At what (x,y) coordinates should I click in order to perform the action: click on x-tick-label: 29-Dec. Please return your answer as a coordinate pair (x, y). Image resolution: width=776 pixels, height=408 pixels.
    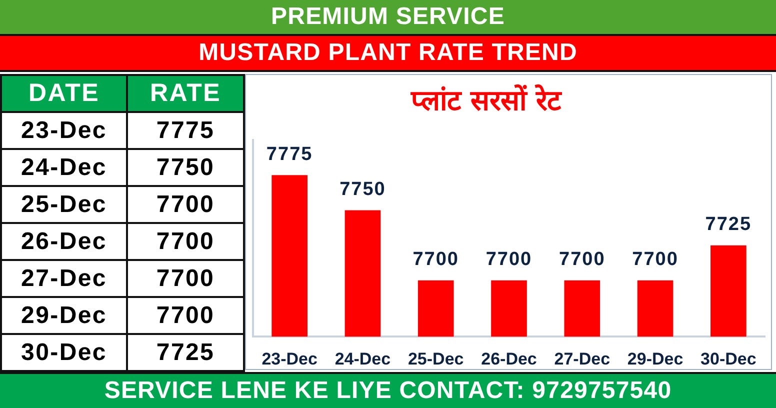
    Looking at the image, I should click on (655, 358).